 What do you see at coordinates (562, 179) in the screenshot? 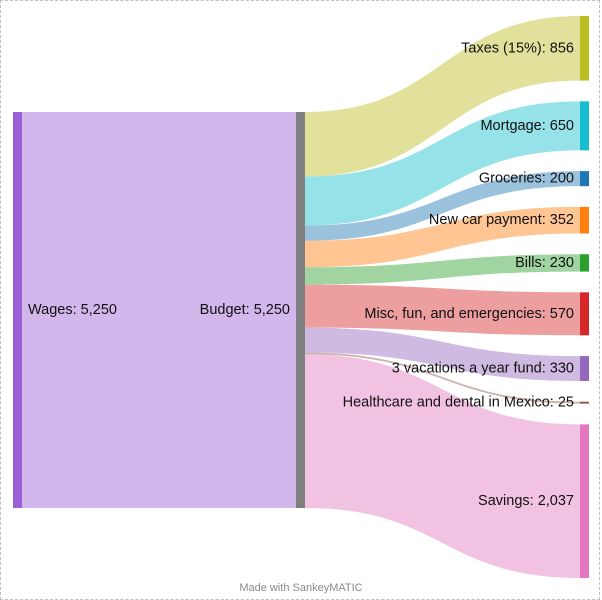
I see `label-groceries-value: 200` at bounding box center [562, 179].